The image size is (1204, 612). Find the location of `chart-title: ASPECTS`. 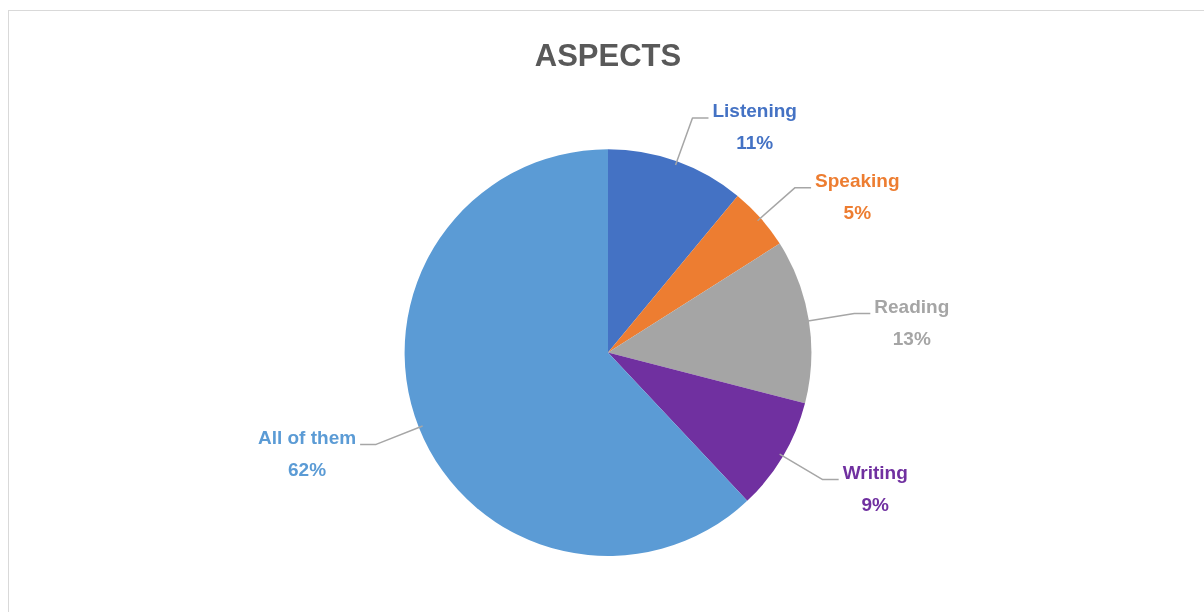

chart-title: ASPECTS is located at coordinates (608, 56).